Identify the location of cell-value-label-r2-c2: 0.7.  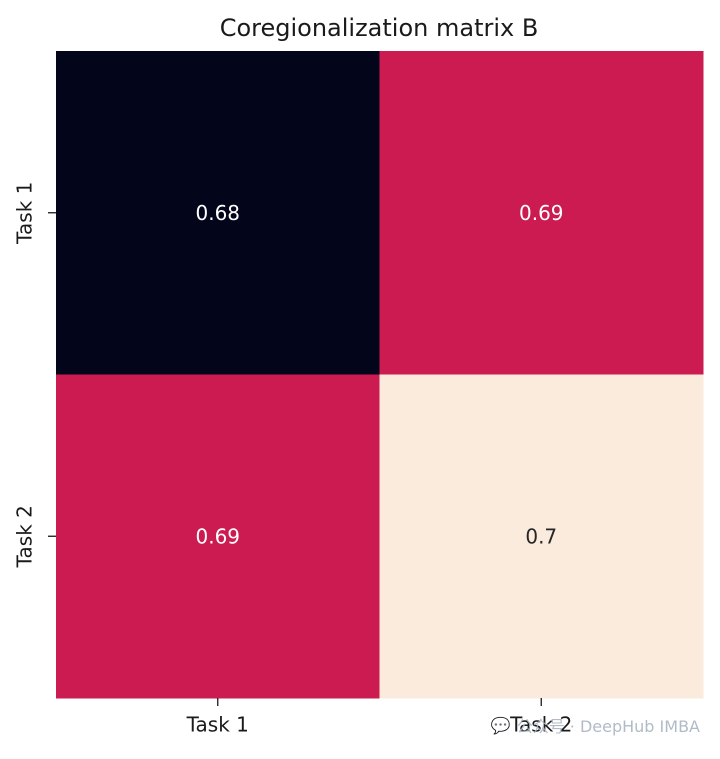
(541, 536).